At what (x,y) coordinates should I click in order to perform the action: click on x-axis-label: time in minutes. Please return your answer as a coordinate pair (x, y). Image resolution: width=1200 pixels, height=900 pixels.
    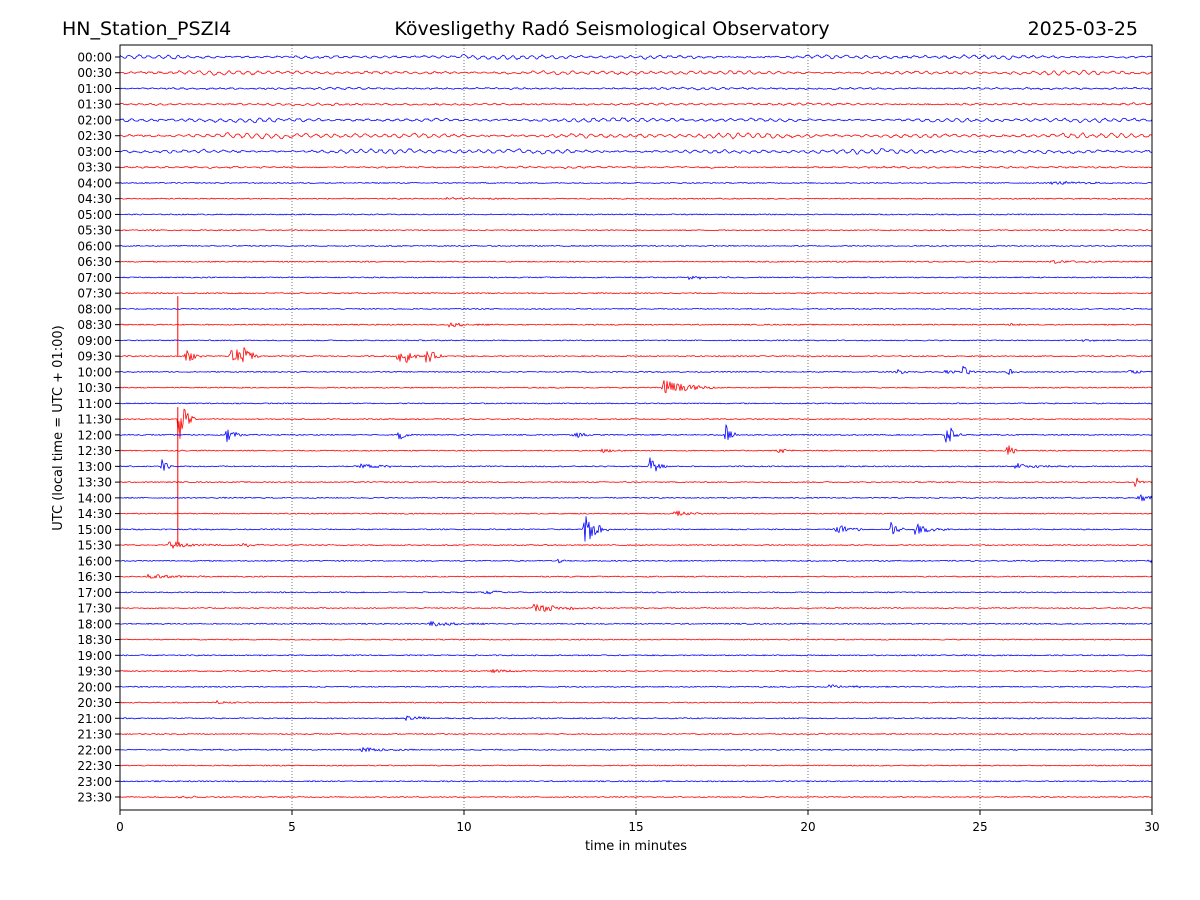
    Looking at the image, I should click on (636, 846).